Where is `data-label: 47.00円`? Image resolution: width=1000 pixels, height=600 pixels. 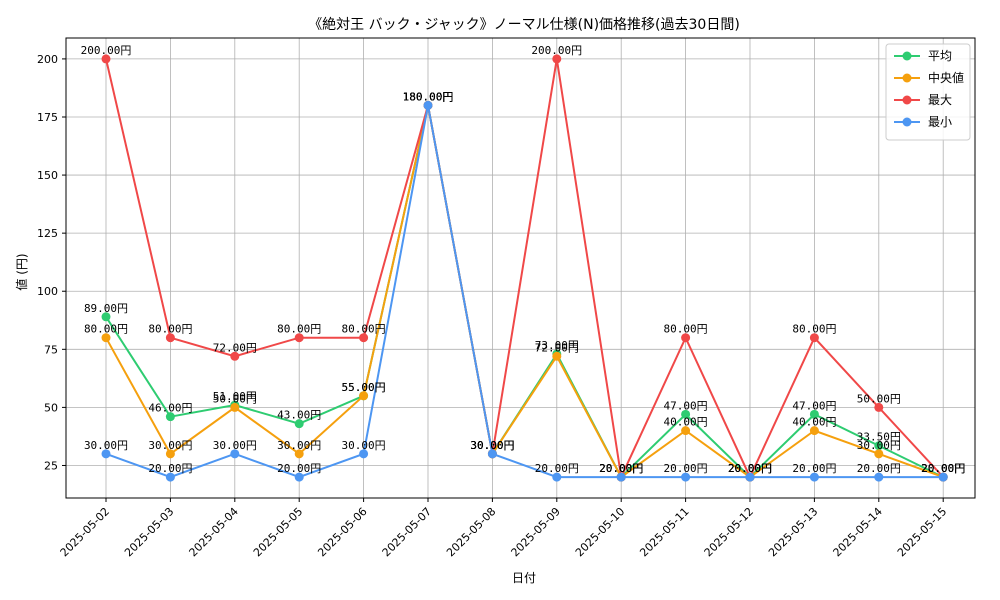
data-label: 47.00円 is located at coordinates (814, 405).